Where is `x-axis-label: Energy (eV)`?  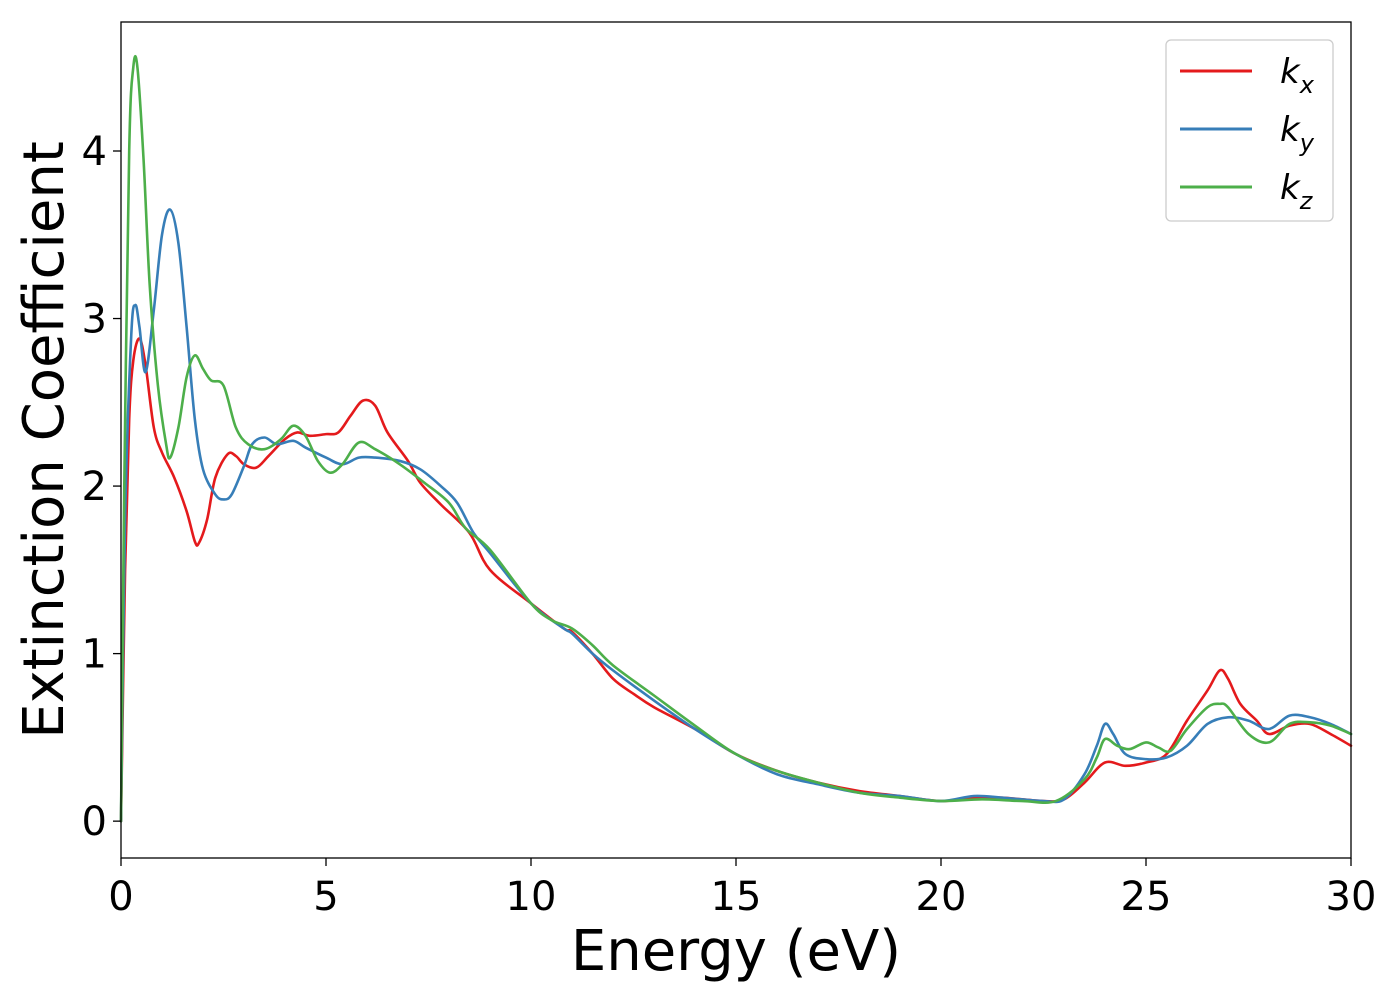 x-axis-label: Energy (eV) is located at coordinates (736, 951).